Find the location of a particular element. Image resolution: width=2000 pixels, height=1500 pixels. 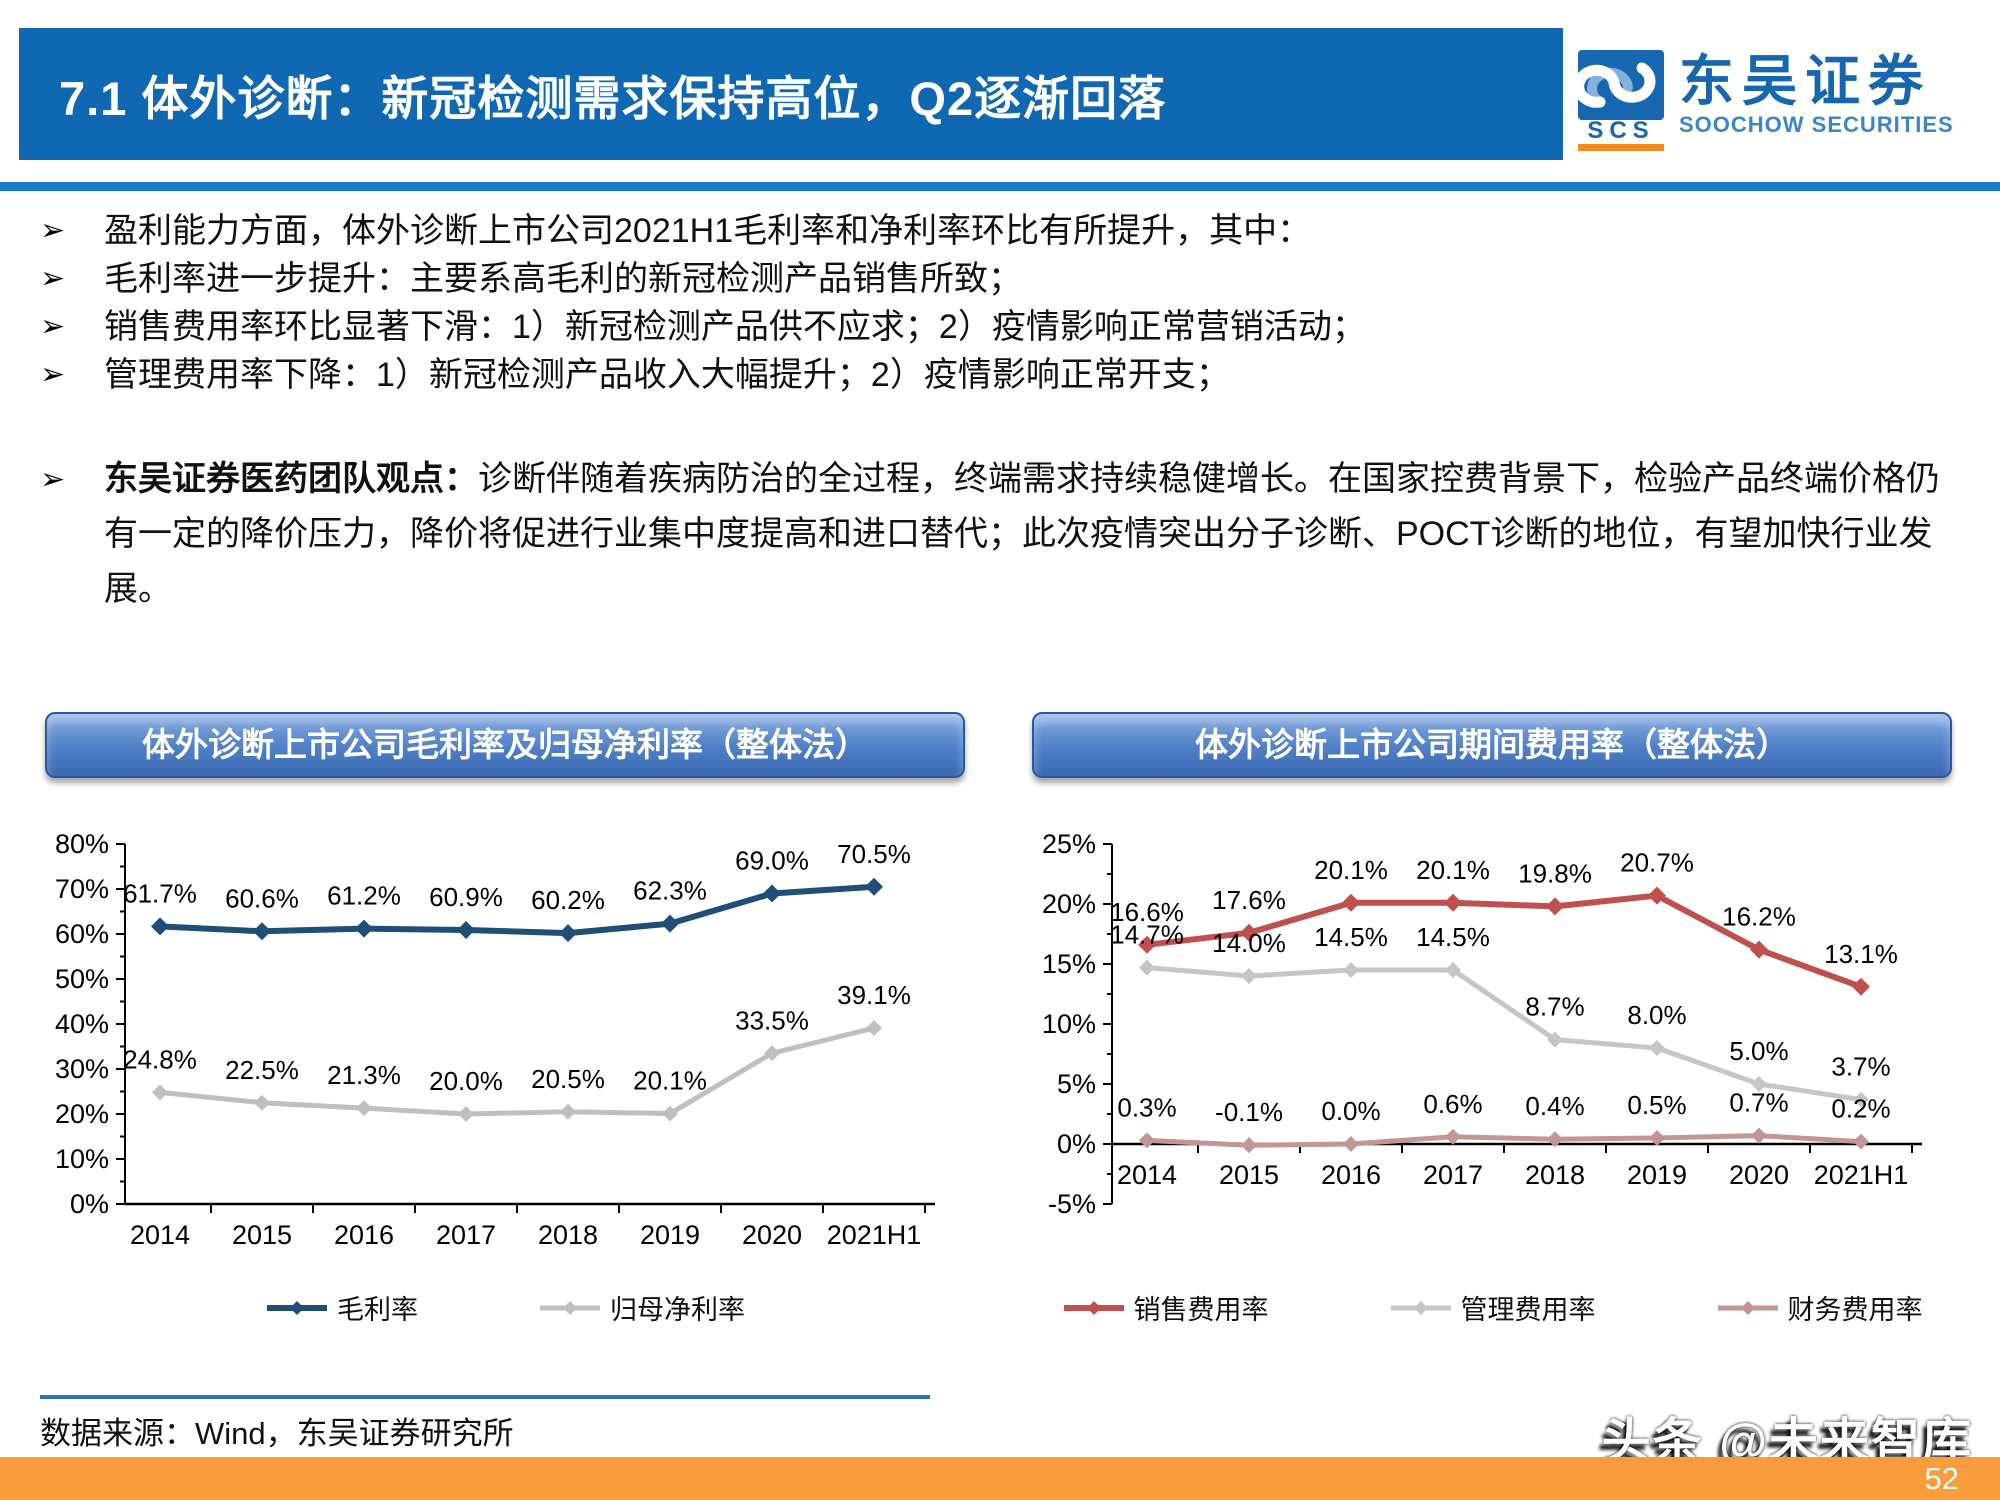

svg-text: 5% is located at coordinates (1076, 1084).